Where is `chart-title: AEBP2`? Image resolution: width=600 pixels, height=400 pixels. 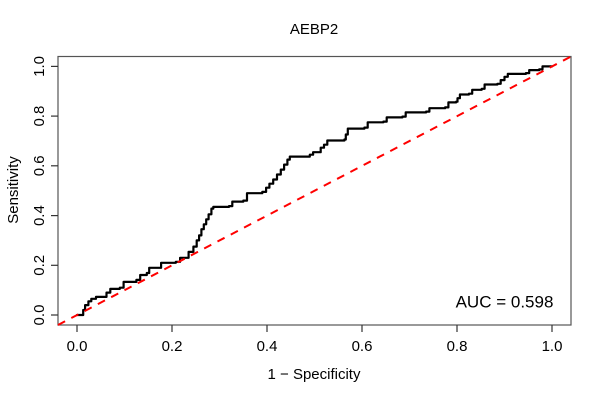 chart-title: AEBP2 is located at coordinates (314, 29).